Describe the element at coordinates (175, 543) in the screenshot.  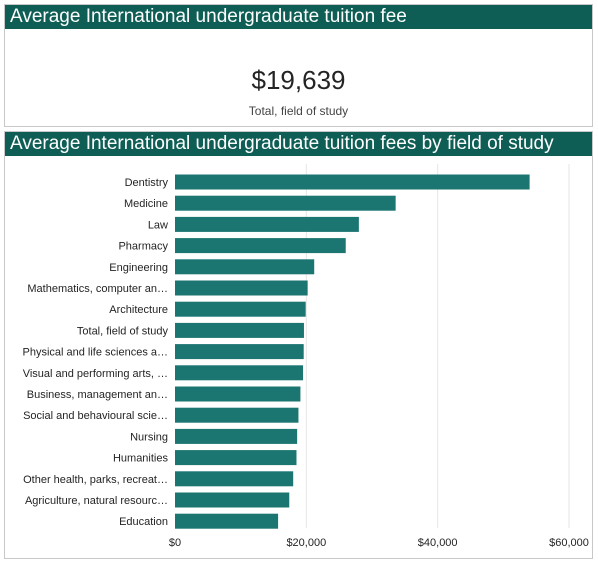
I see `x-tick-label: $0` at that location.